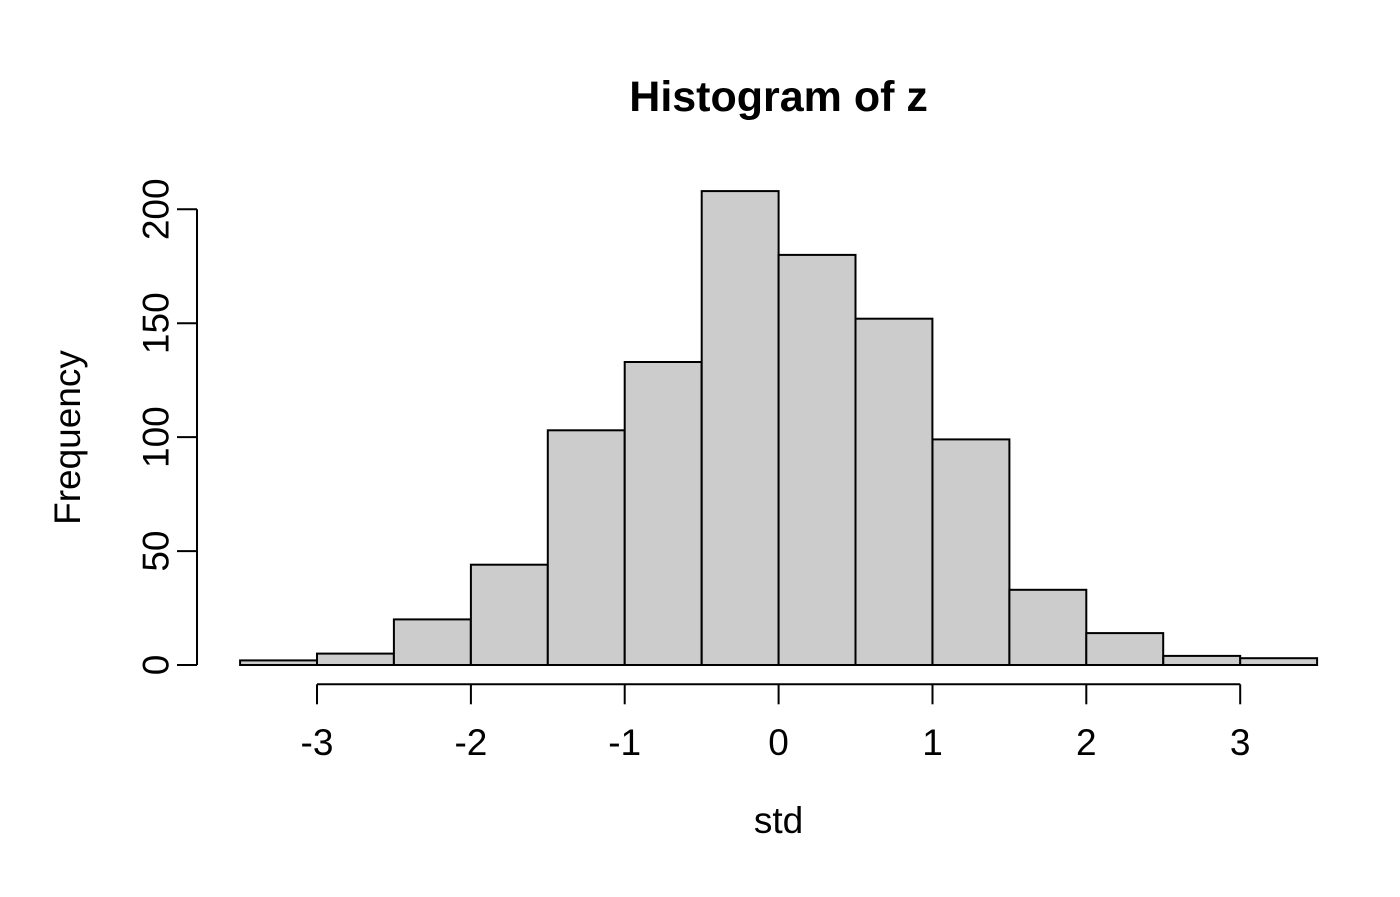  I want to click on y-axis: 0 50 100 150 200, so click(167, 426).